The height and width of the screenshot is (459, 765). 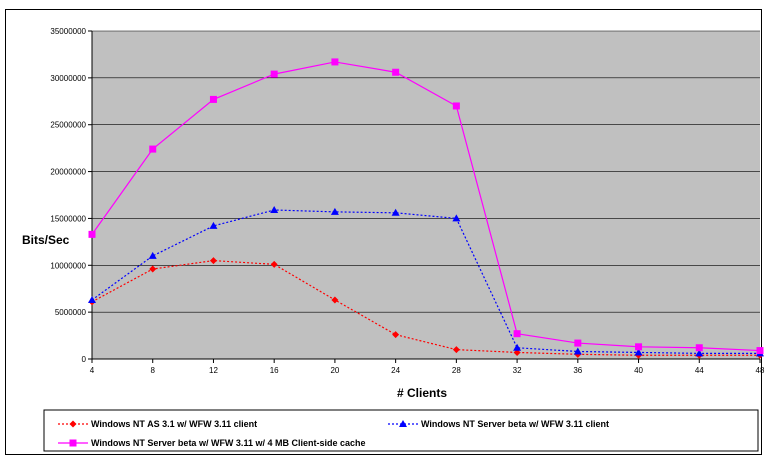 I want to click on legend, so click(x=401, y=430).